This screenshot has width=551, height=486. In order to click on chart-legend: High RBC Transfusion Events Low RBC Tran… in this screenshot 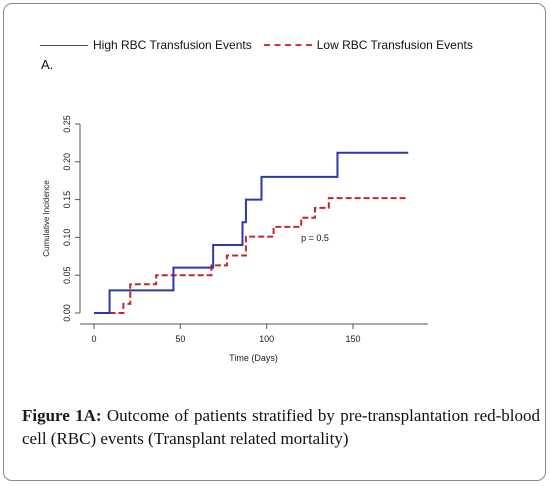, I will do `click(262, 45)`.